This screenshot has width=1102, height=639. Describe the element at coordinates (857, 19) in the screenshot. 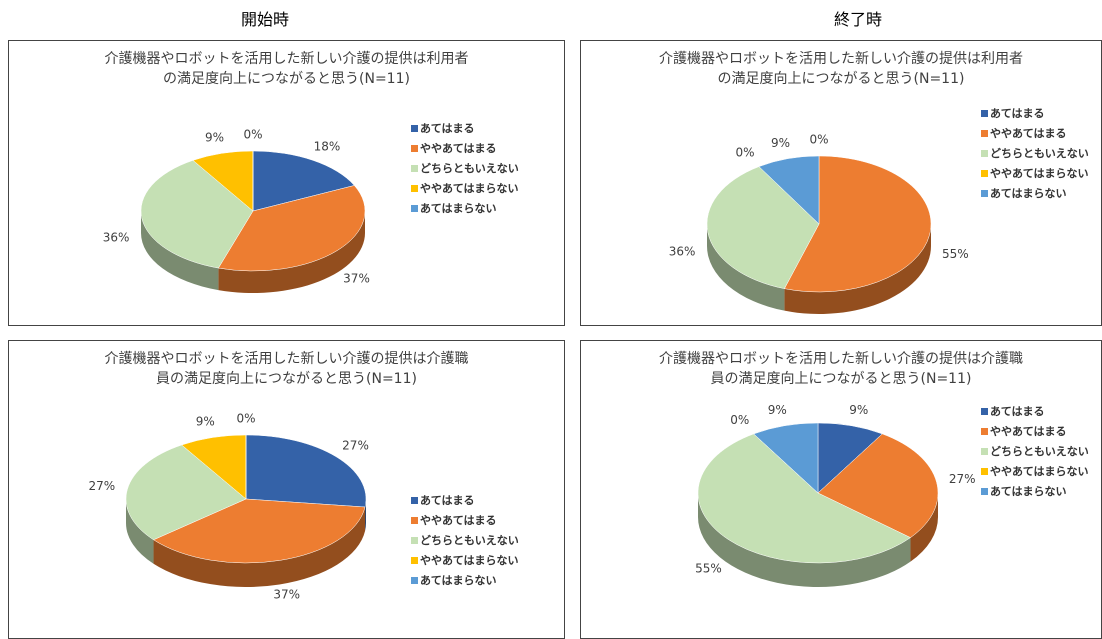

I see `column-header: 終了時` at that location.